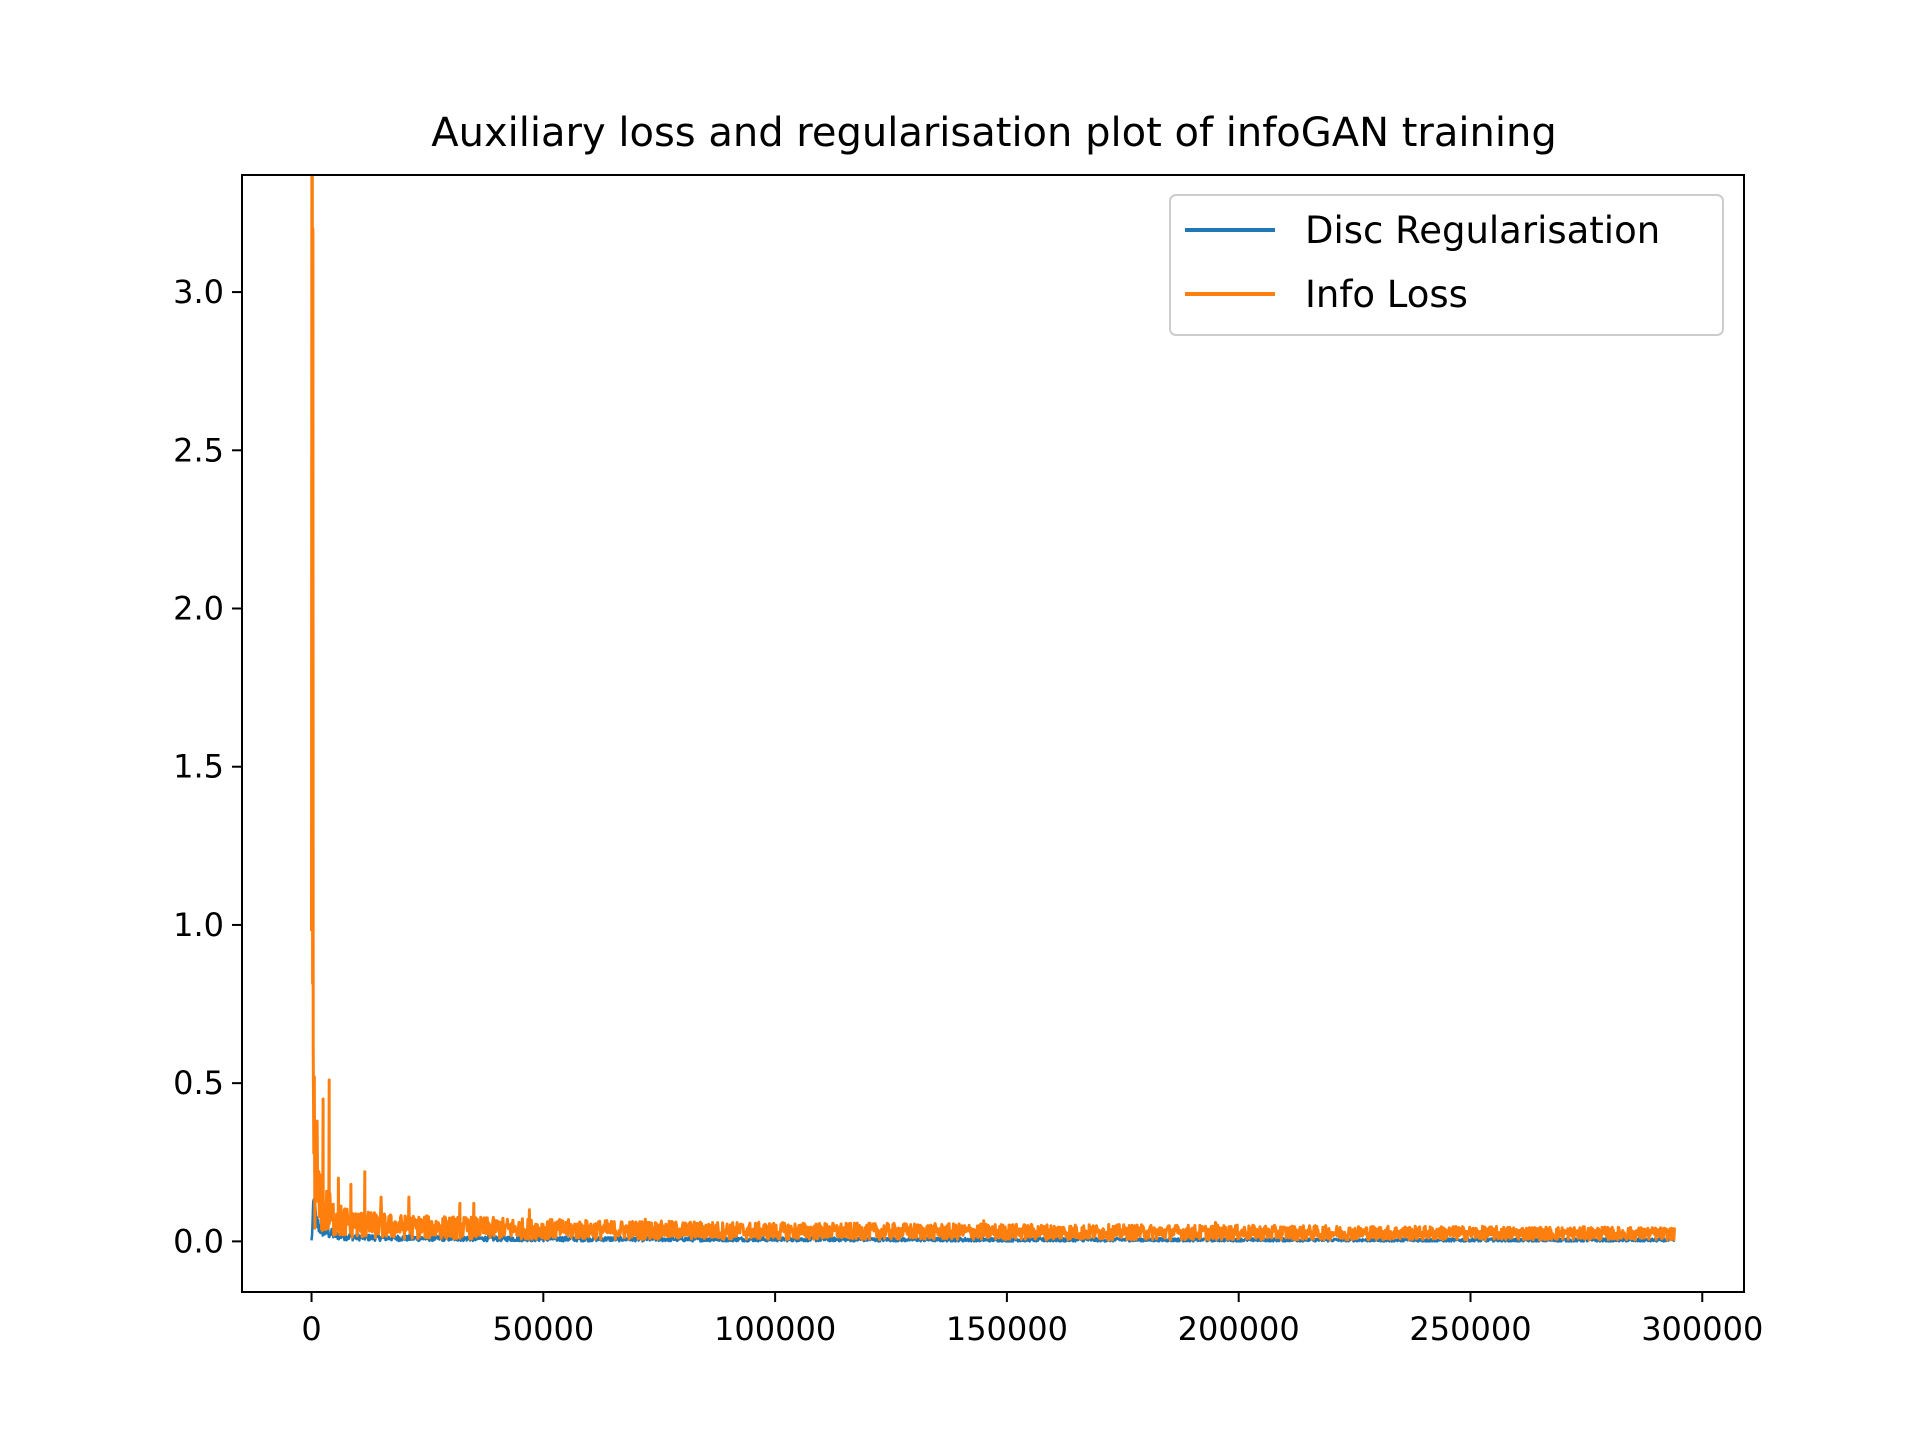 The height and width of the screenshot is (1440, 1920). Describe the element at coordinates (198, 292) in the screenshot. I see `y-tick-label: 3.0` at that location.